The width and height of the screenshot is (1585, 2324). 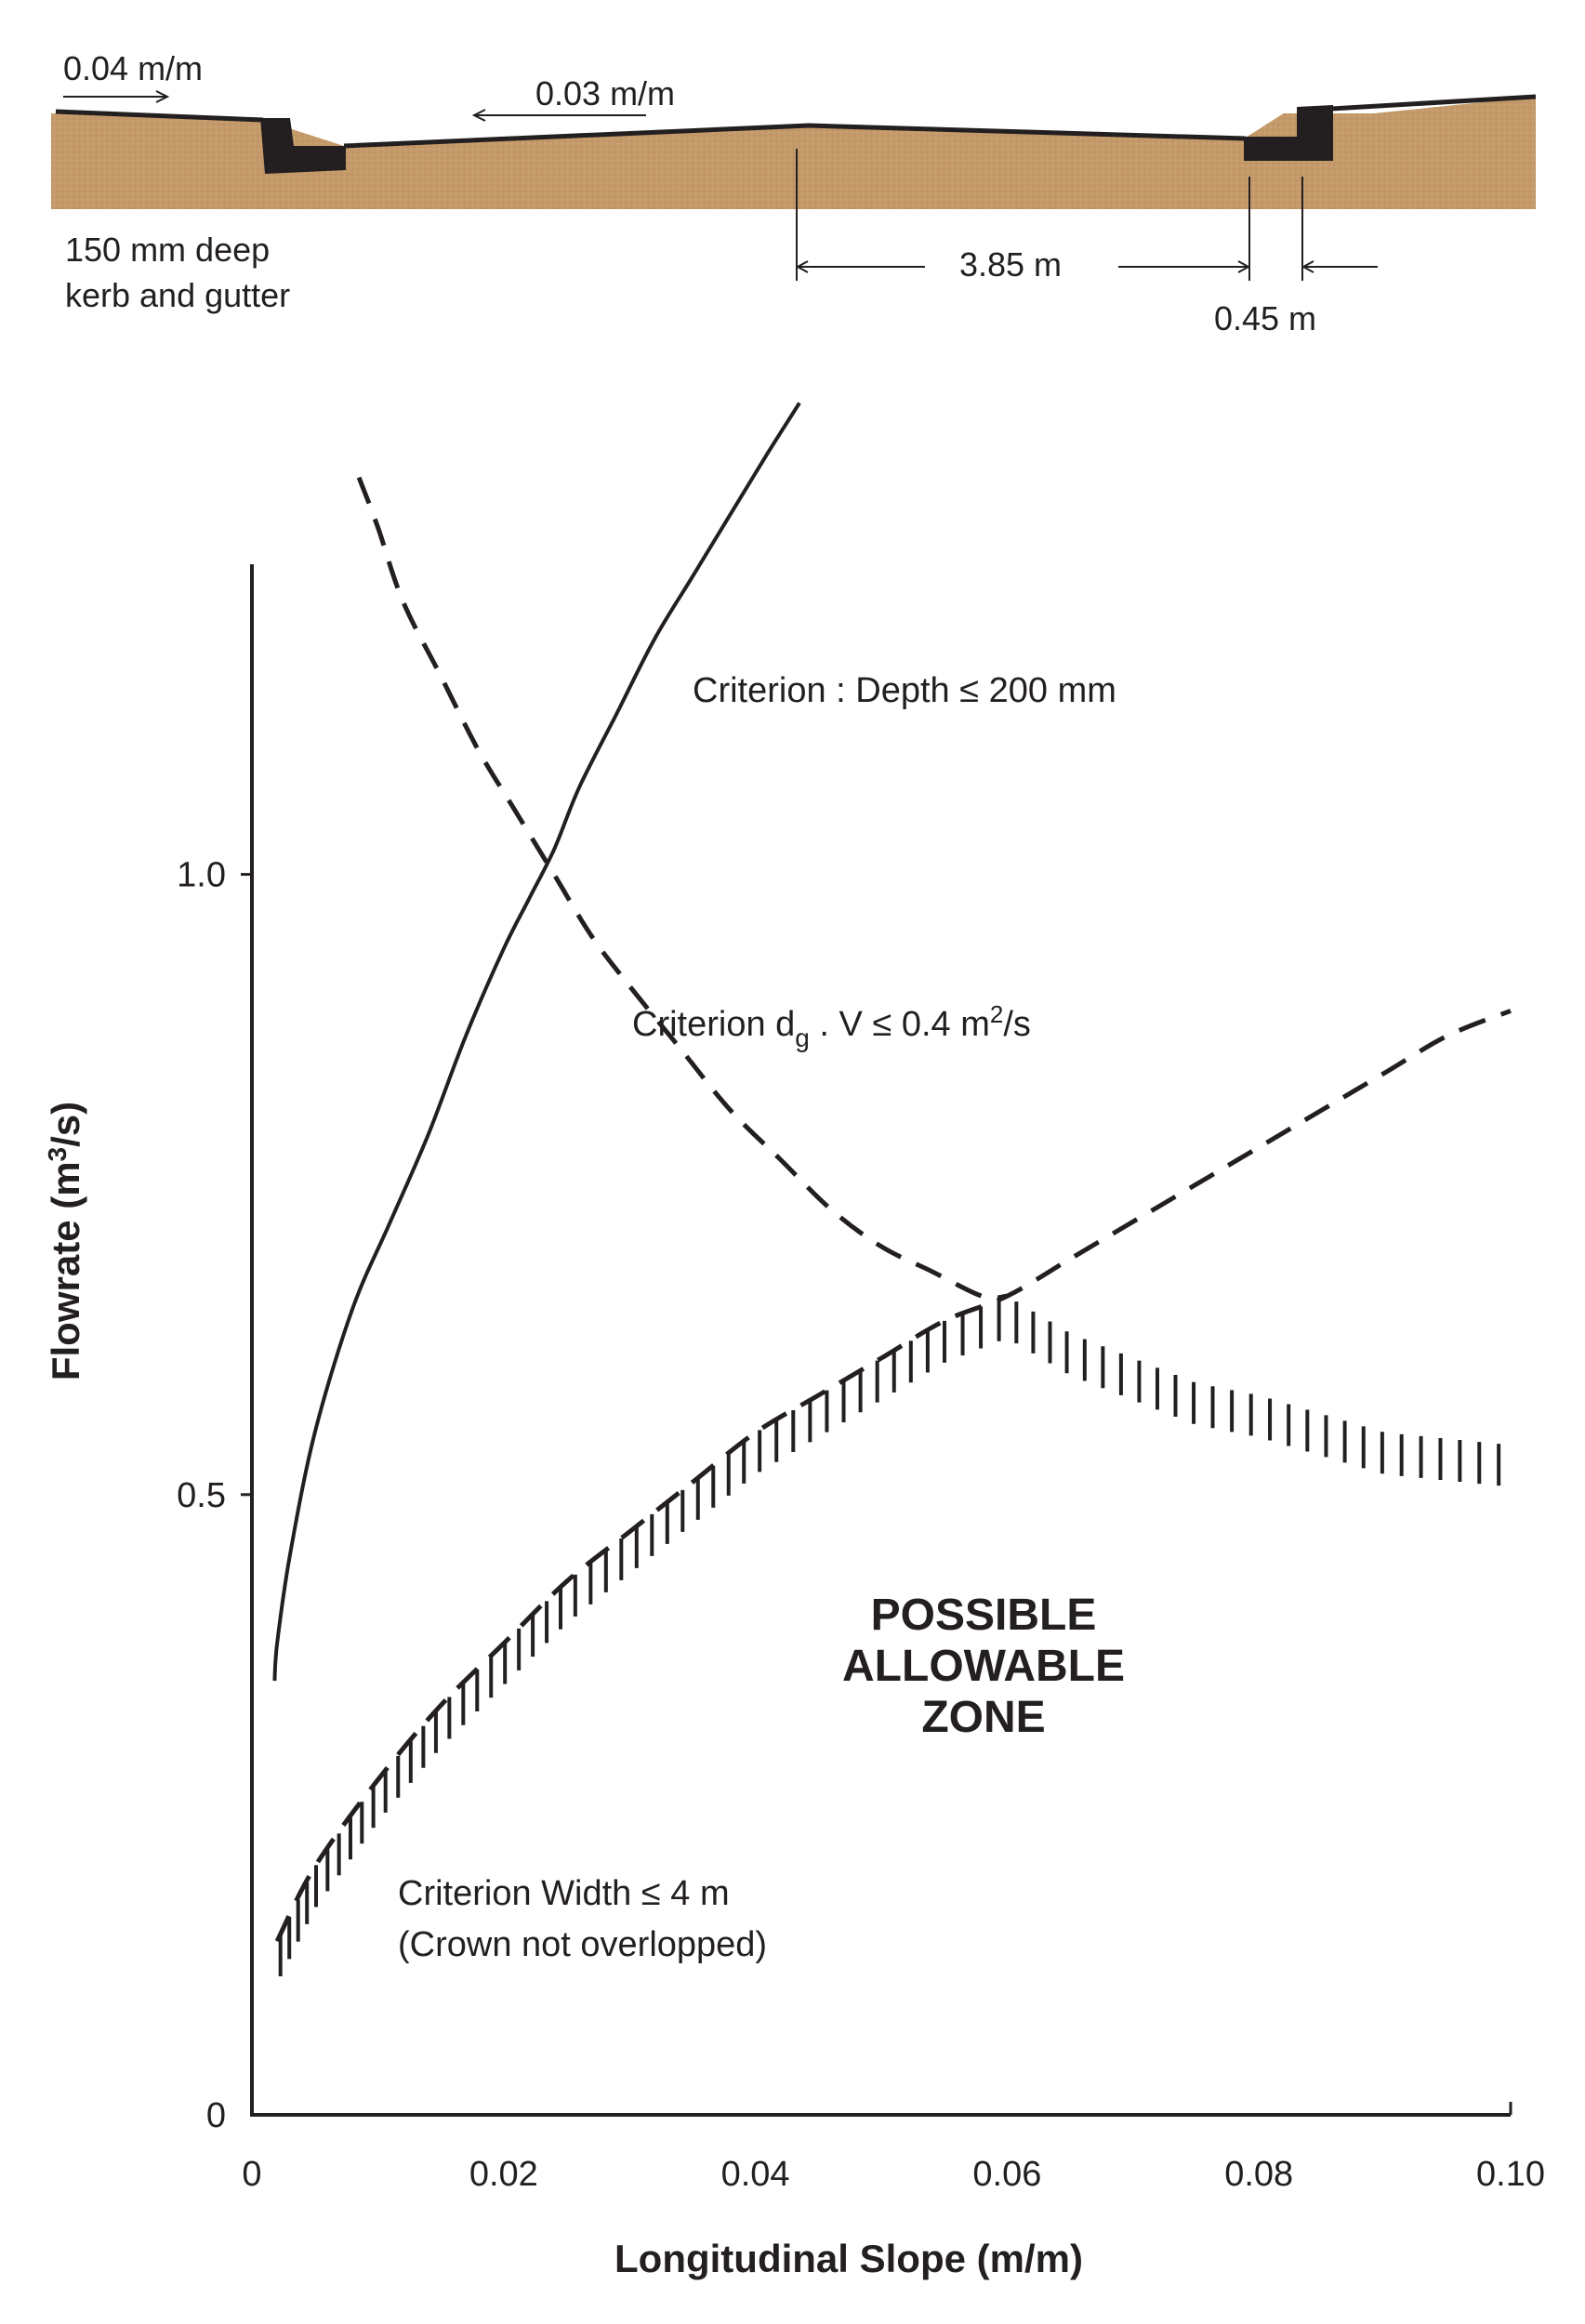 What do you see at coordinates (177, 295) in the screenshot?
I see `kerb-label-line2: kerb and gutter` at bounding box center [177, 295].